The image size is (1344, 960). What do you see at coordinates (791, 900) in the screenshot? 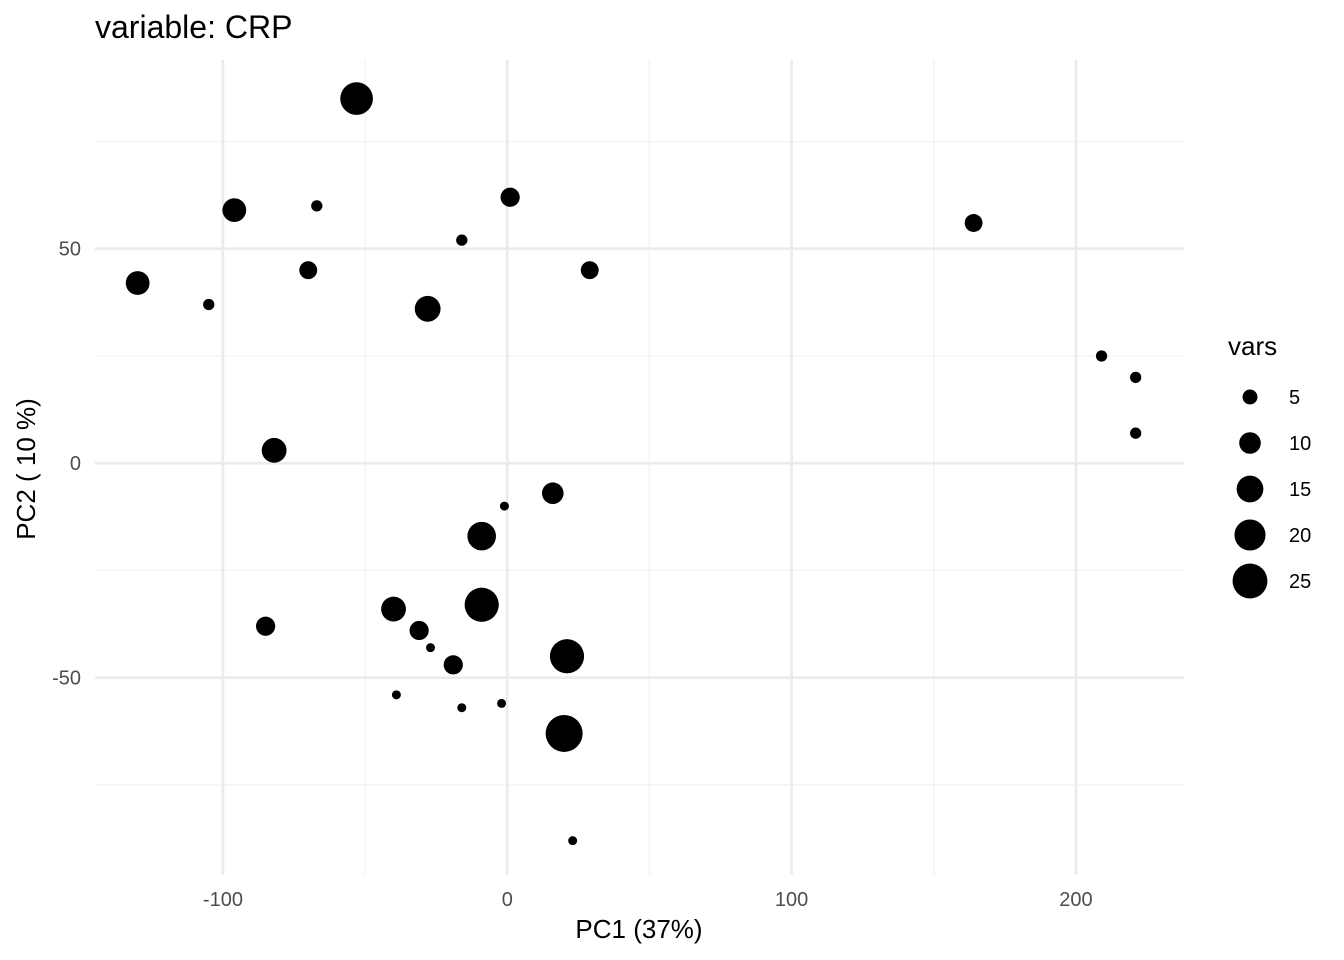
I see `x-tick-label: 100` at bounding box center [791, 900].